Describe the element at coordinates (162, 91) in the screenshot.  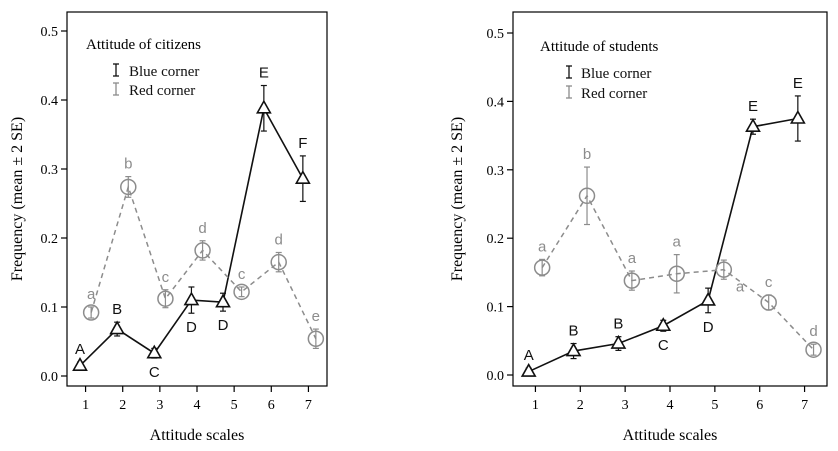
I see `legend-label-red: Red corner` at that location.